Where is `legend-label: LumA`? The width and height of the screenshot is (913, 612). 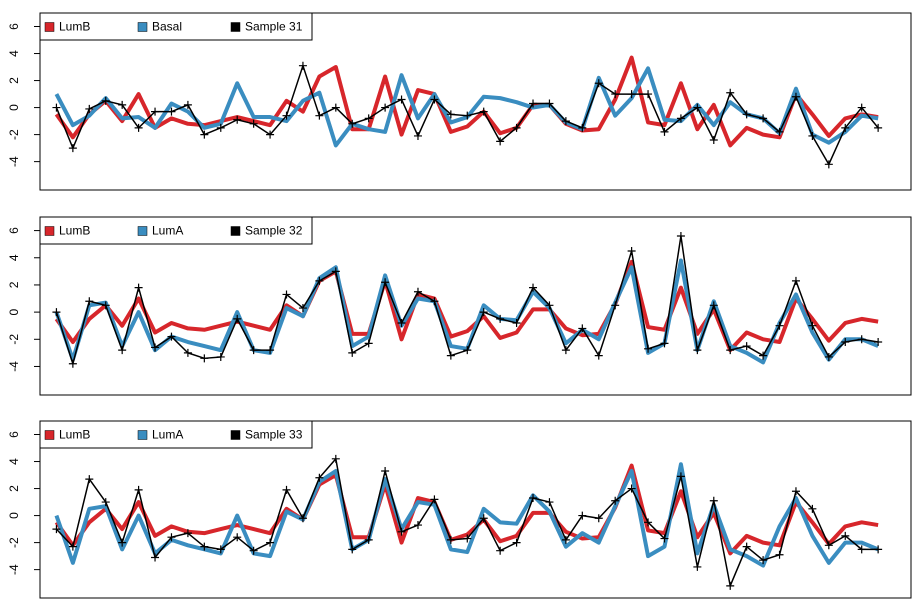
legend-label: LumA is located at coordinates (167, 231).